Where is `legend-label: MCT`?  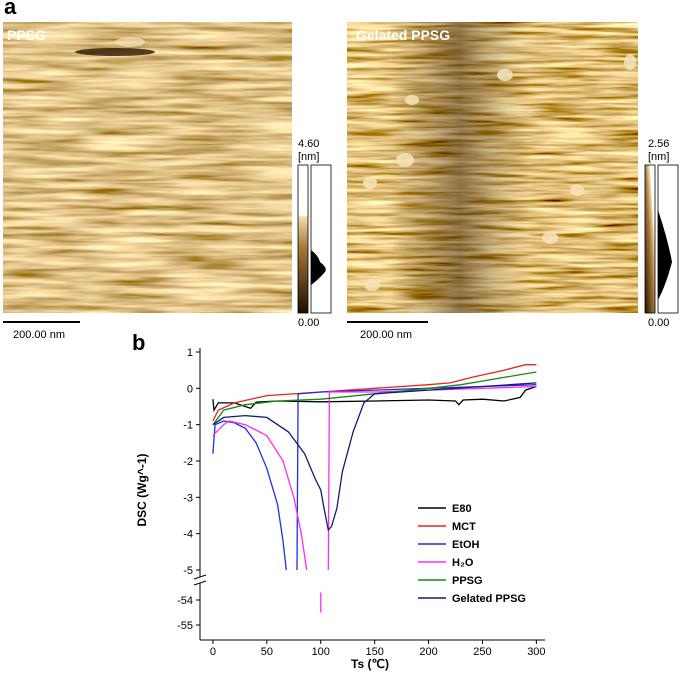 legend-label: MCT is located at coordinates (464, 527).